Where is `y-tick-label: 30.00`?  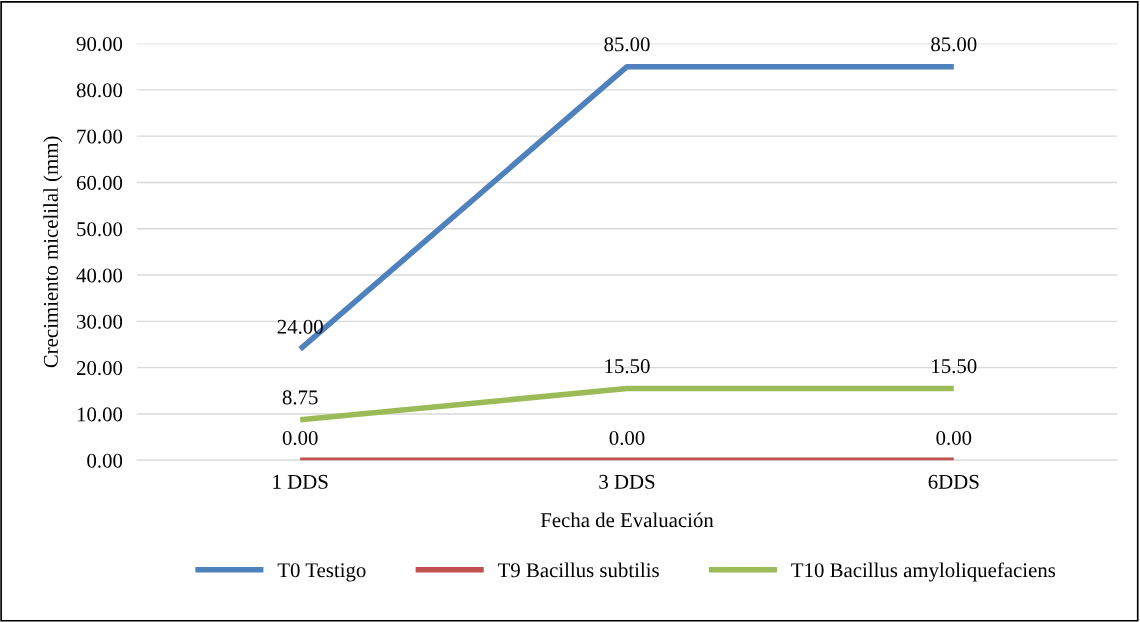 y-tick-label: 30.00 is located at coordinates (100, 321).